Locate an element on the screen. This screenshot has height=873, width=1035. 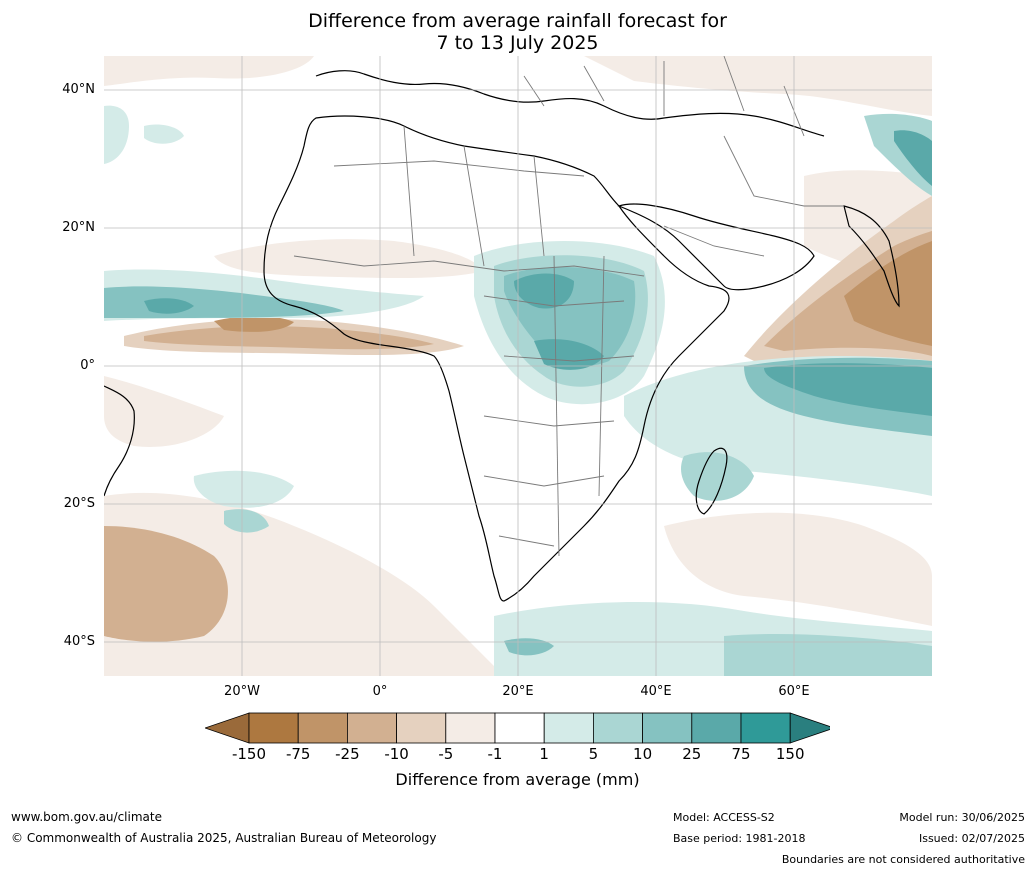
colorbar-tick-label: 5 is located at coordinates (593, 754).